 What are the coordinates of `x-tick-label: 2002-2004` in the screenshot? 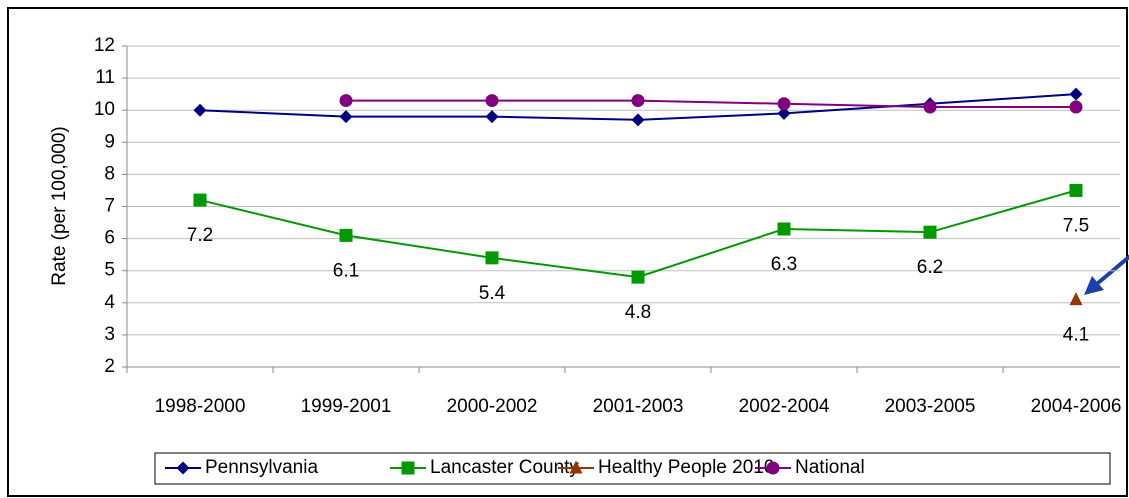 It's located at (784, 406).